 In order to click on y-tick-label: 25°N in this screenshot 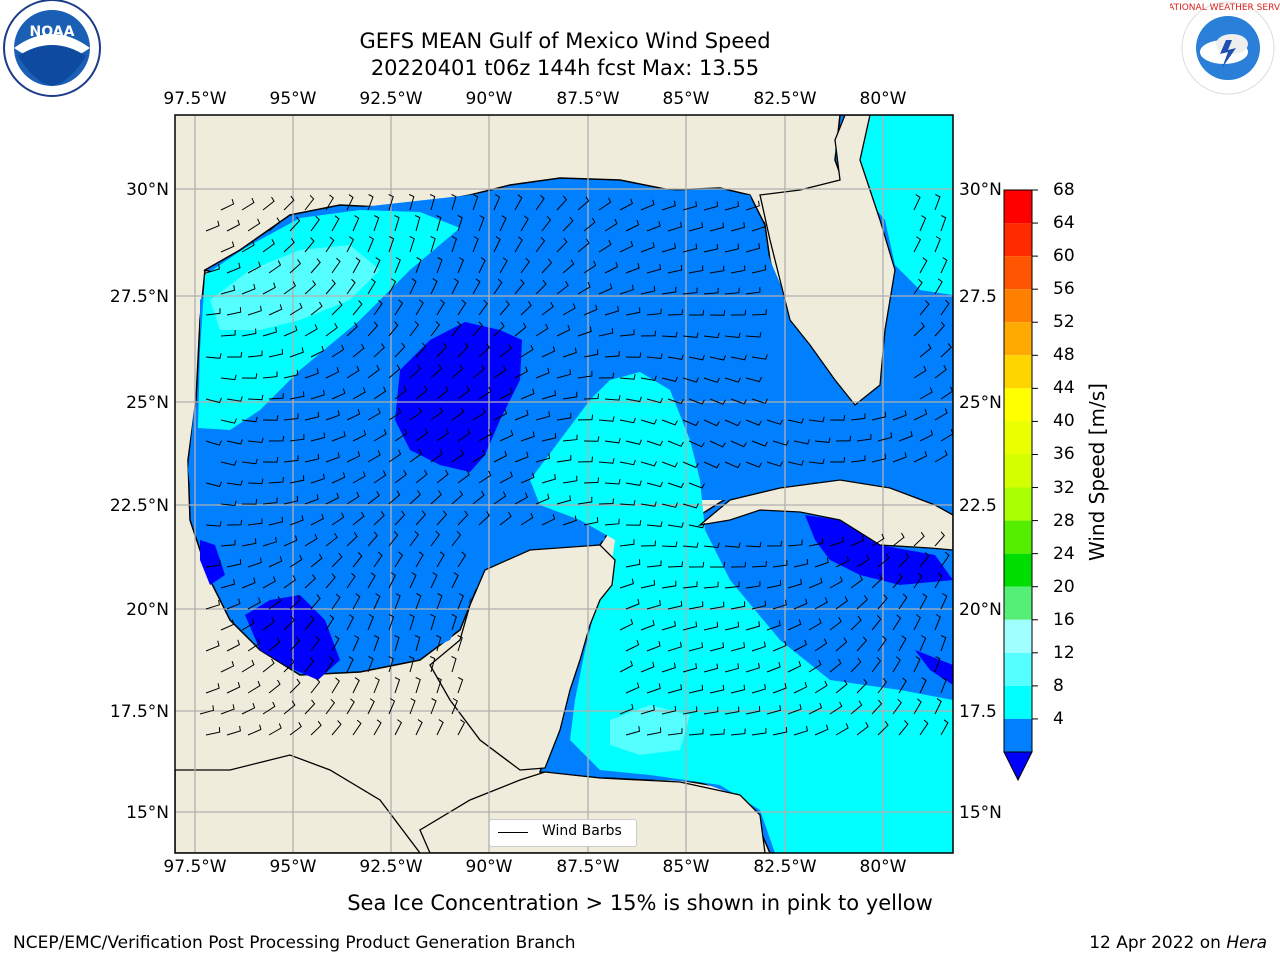, I will do `click(980, 403)`.